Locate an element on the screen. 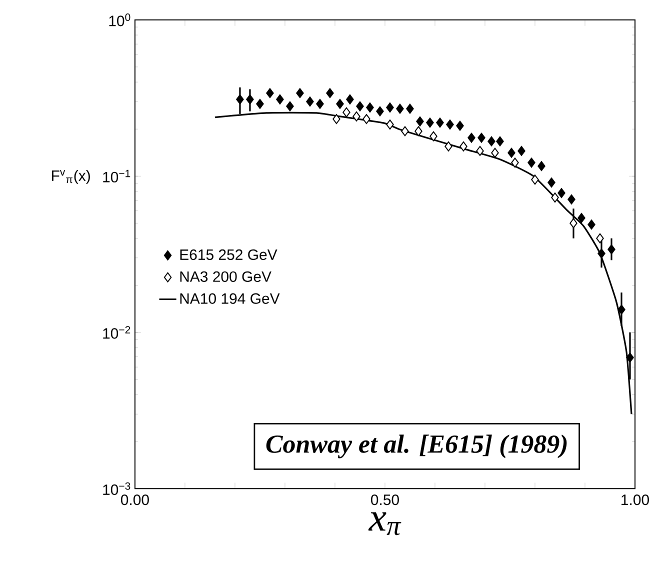  x-tick-label: 0.50 is located at coordinates (384, 500).